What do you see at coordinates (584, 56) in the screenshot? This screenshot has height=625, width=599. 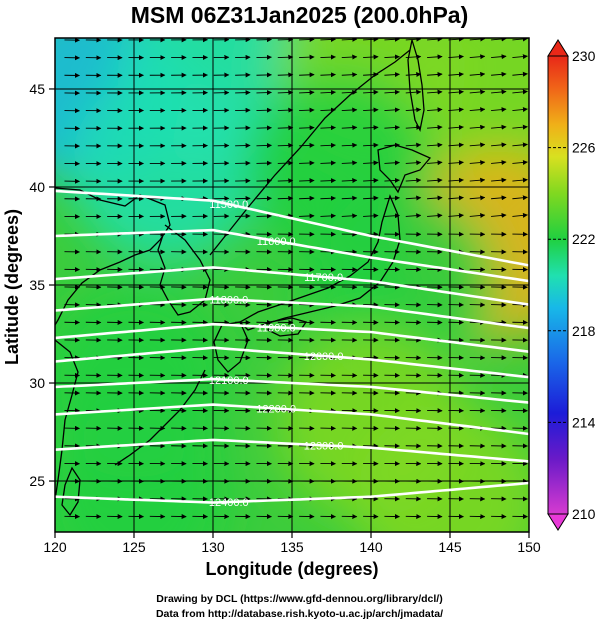 I see `colorbar-label-230: 230` at bounding box center [584, 56].